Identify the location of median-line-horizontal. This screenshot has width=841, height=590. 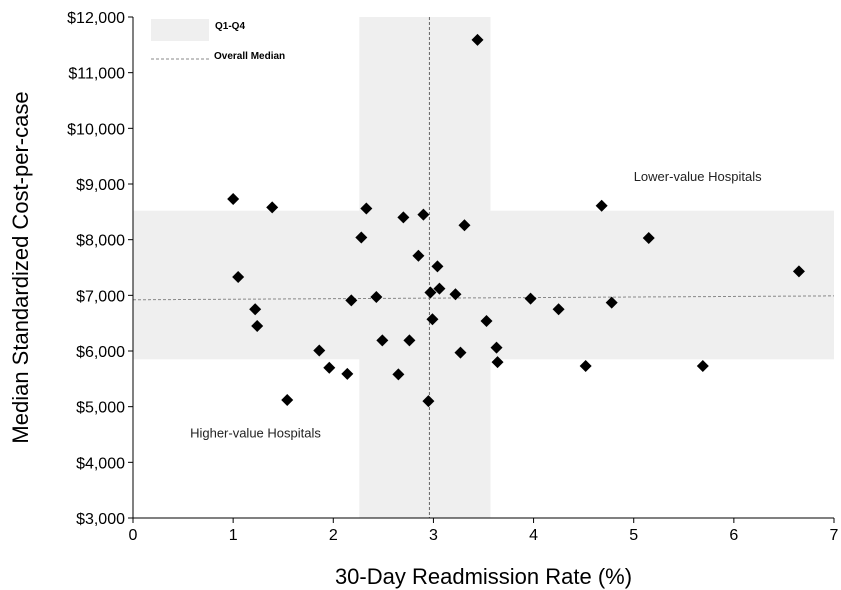
(483, 298).